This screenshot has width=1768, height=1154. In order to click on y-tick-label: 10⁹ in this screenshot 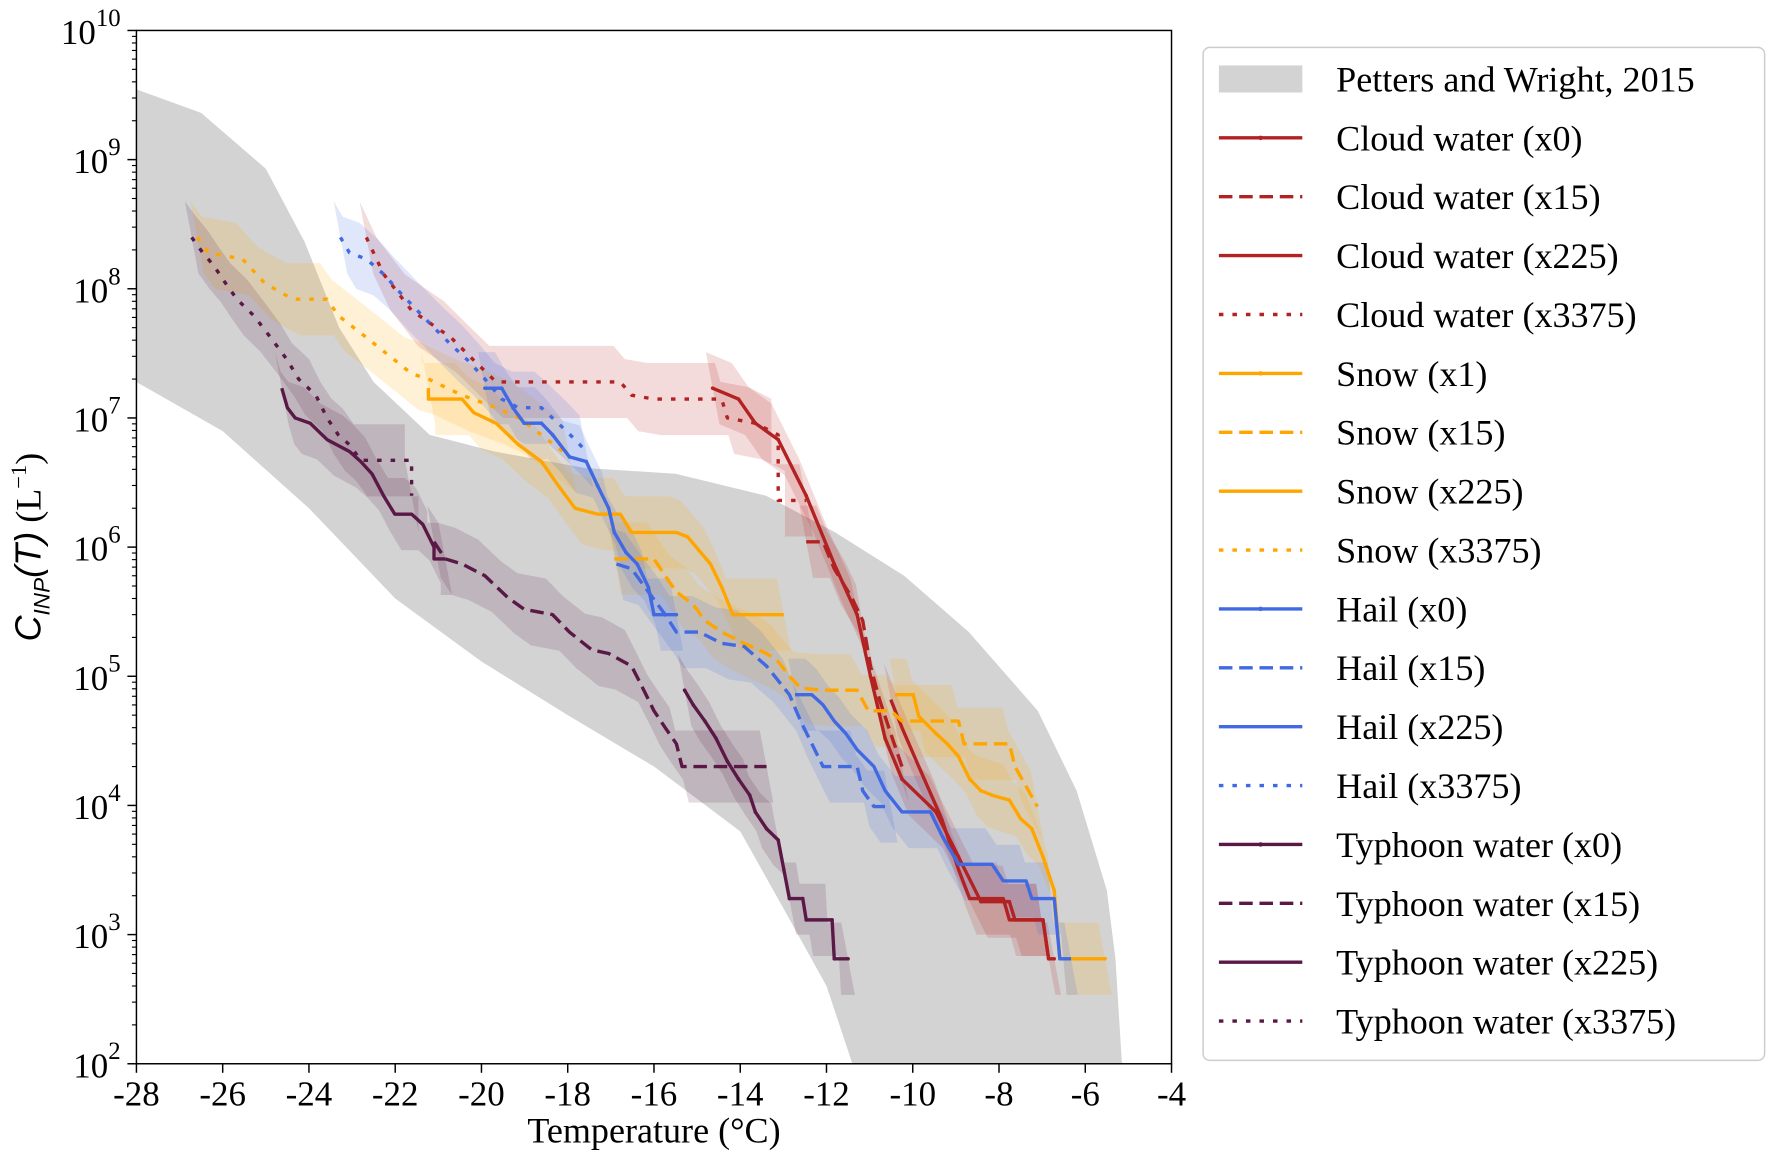, I will do `click(96, 157)`.